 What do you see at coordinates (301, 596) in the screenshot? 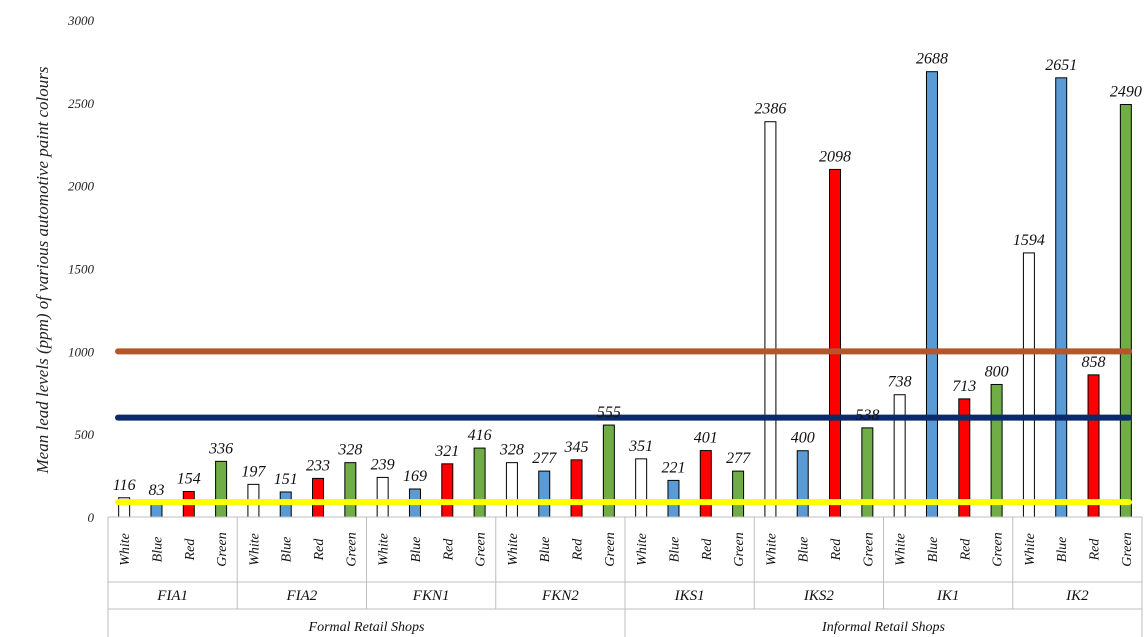
I see `x-tick-shop-label: FIA2` at bounding box center [301, 596].